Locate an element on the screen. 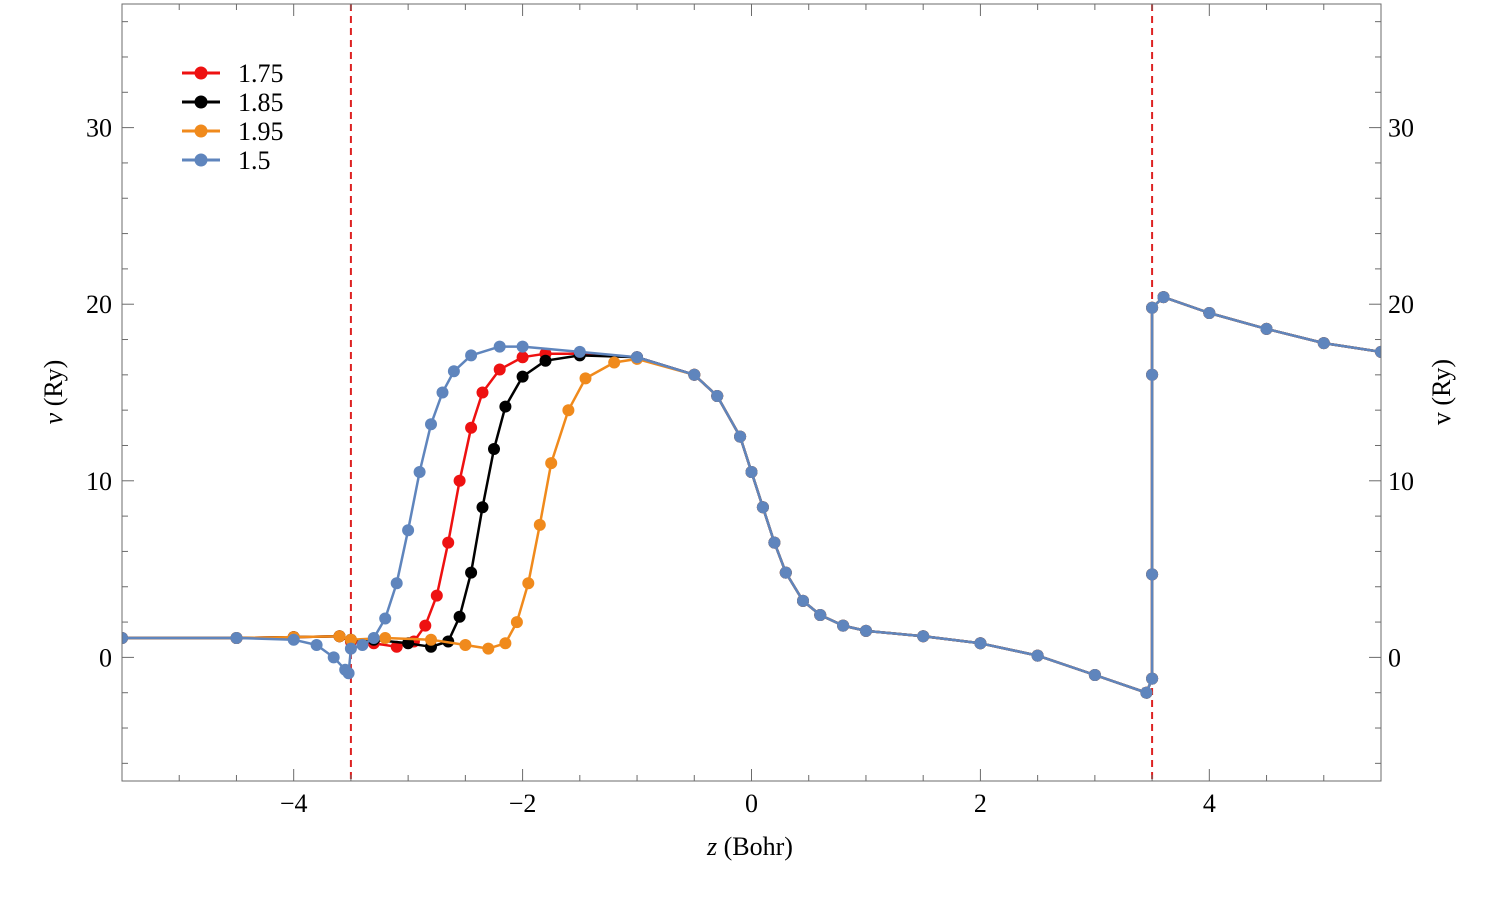 This screenshot has height=902, width=1500. y-tick-label-right: 0 is located at coordinates (1394, 657).